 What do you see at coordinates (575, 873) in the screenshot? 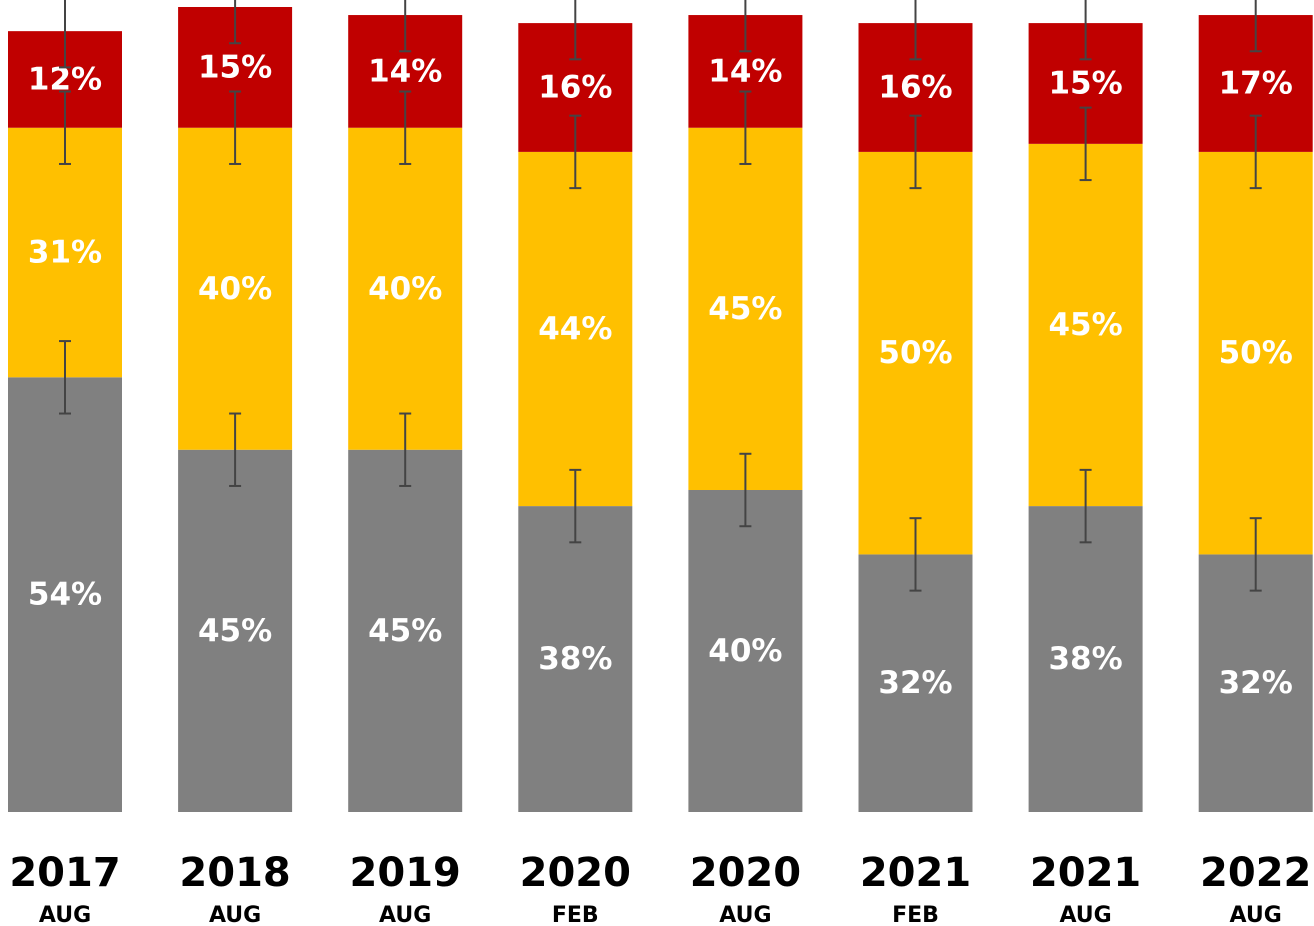
I see `x-tick-year-3: 2020` at bounding box center [575, 873].